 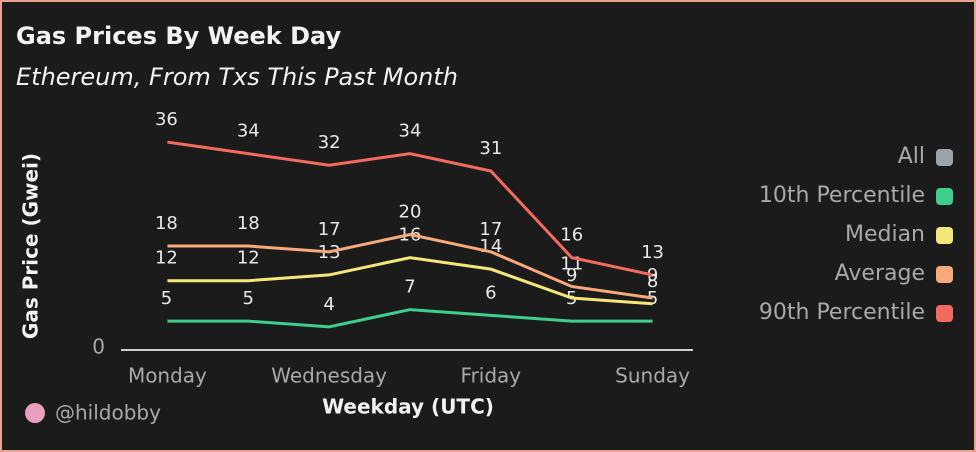 I want to click on y-tick-label: 0, so click(x=98, y=347).